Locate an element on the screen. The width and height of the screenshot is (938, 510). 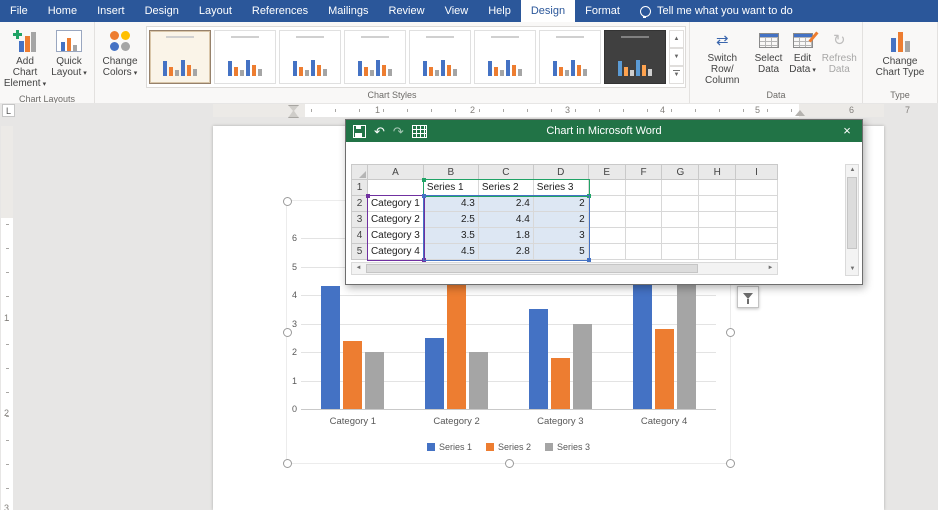
bar-series2-category3 is located at coordinates (560, 383).